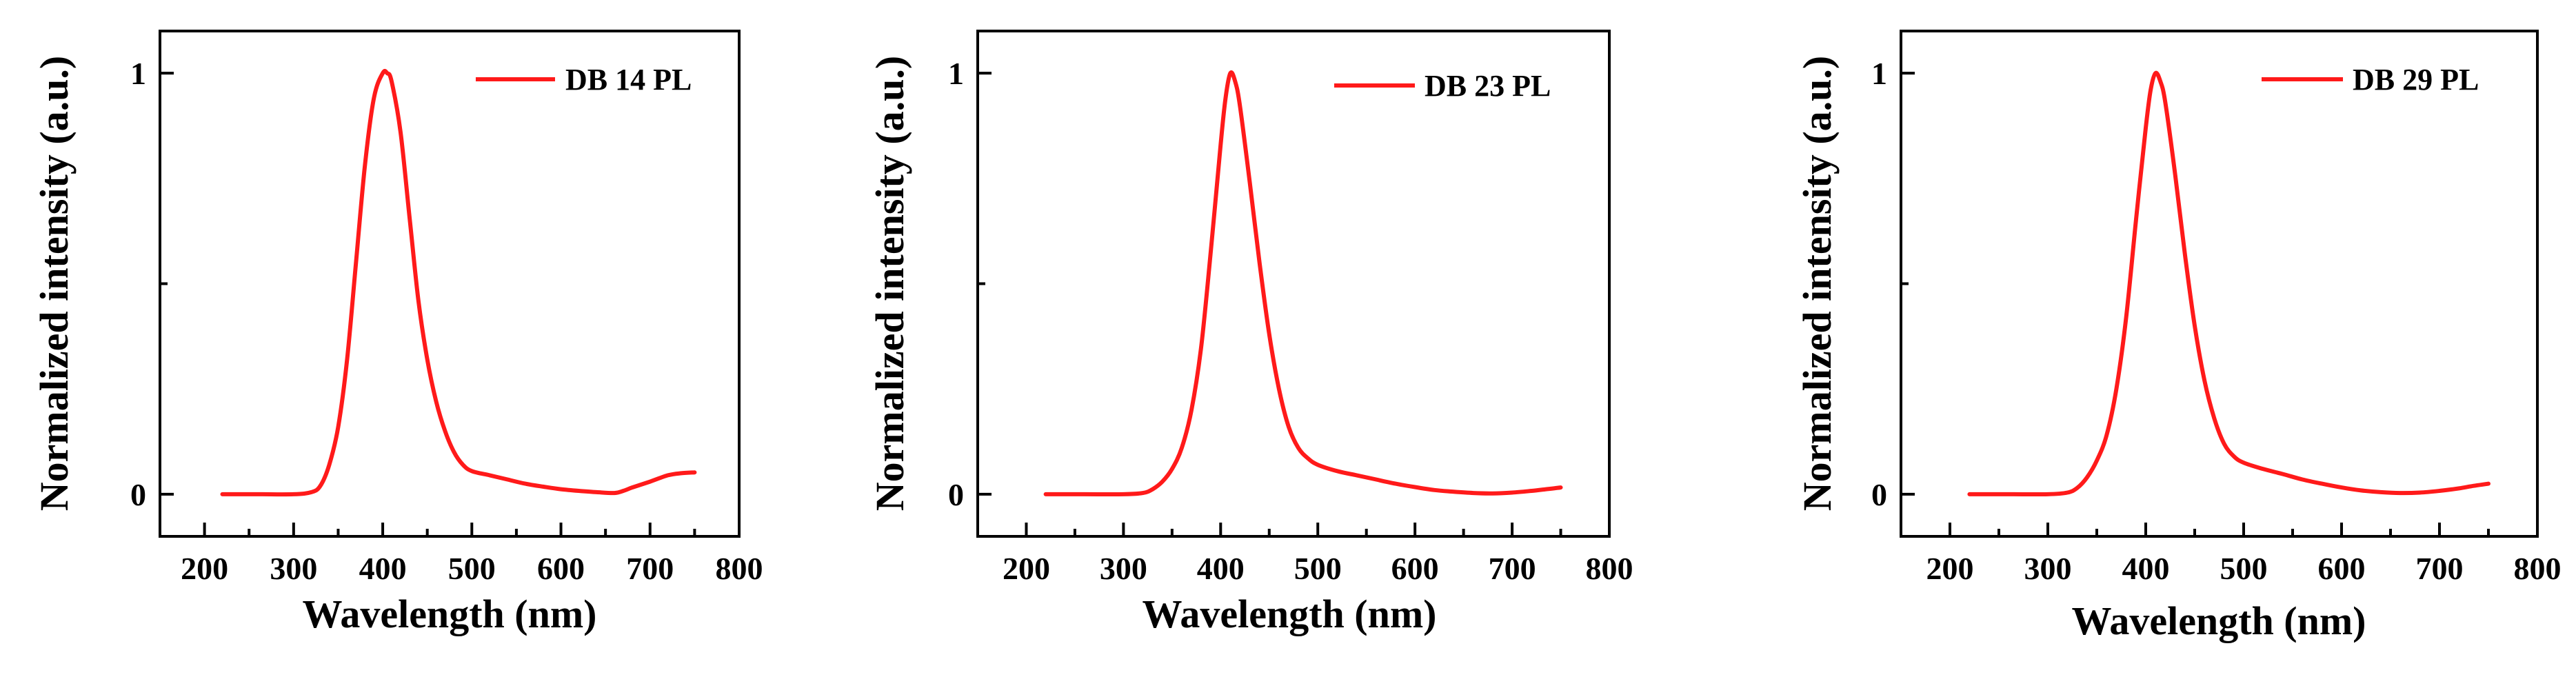 This screenshot has width=2576, height=677. Describe the element at coordinates (458, 282) in the screenshot. I see `series-line-db14` at that location.